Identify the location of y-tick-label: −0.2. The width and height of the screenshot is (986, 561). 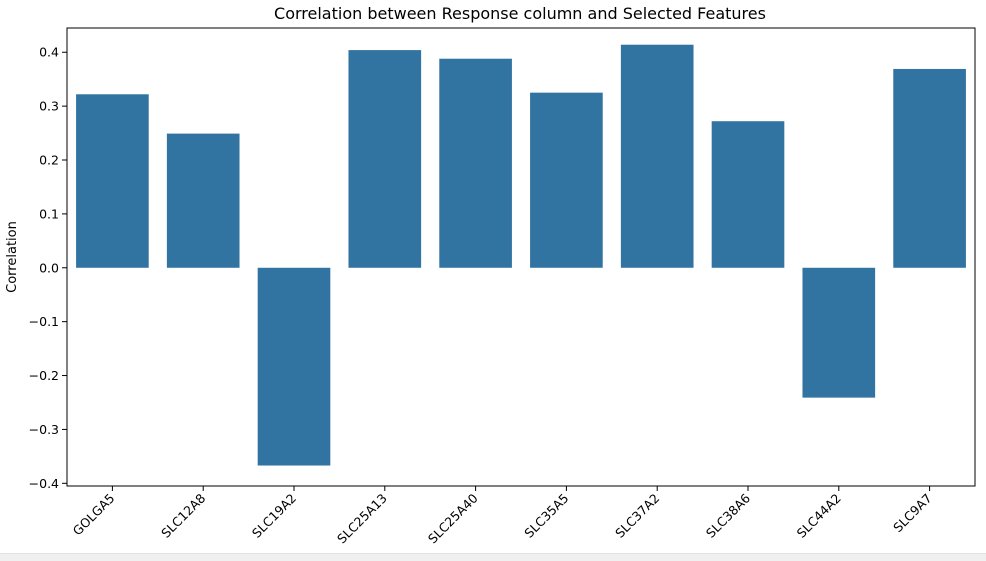
(44, 375).